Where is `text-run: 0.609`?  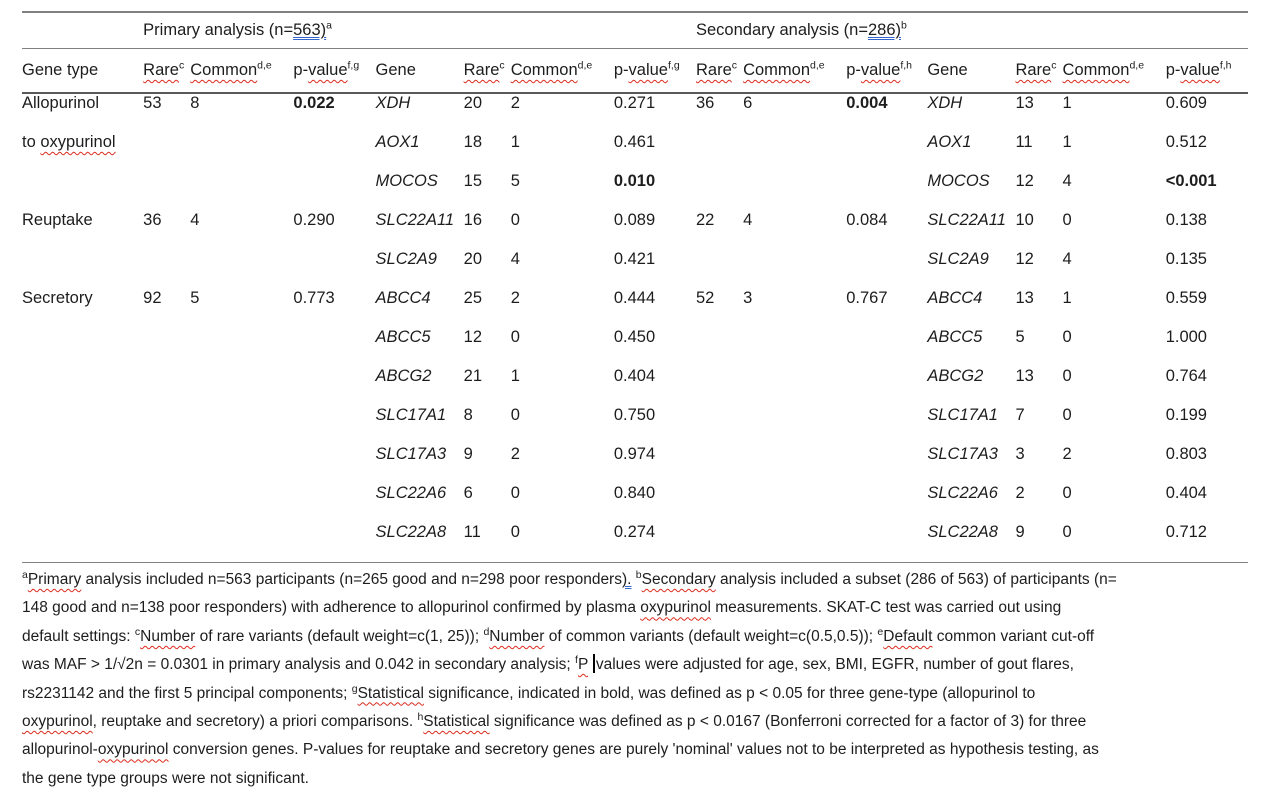 text-run: 0.609 is located at coordinates (1186, 103).